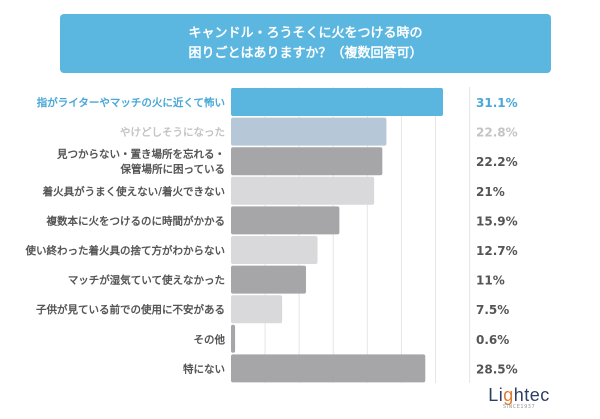  Describe the element at coordinates (305, 33) in the screenshot. I see `chart-title-line-1: キャンドル・ろうそくに火をつける時の` at that location.